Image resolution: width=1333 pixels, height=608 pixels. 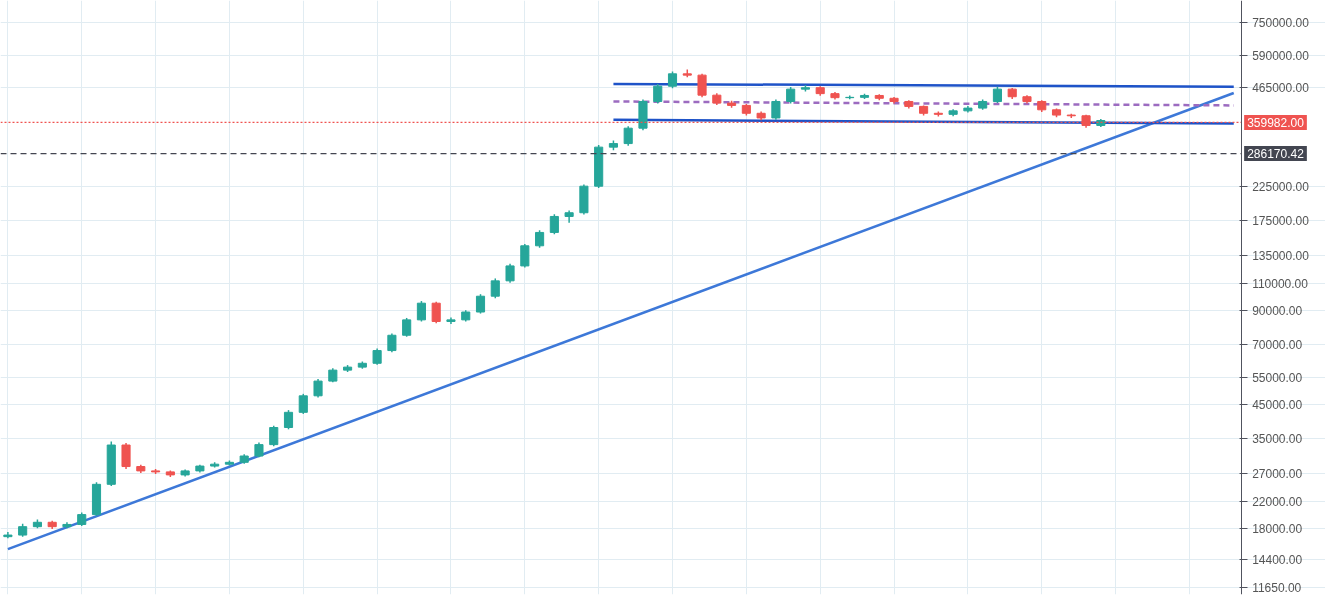 What do you see at coordinates (1276, 122) in the screenshot?
I see `ref-line-label: 359982.00` at bounding box center [1276, 122].